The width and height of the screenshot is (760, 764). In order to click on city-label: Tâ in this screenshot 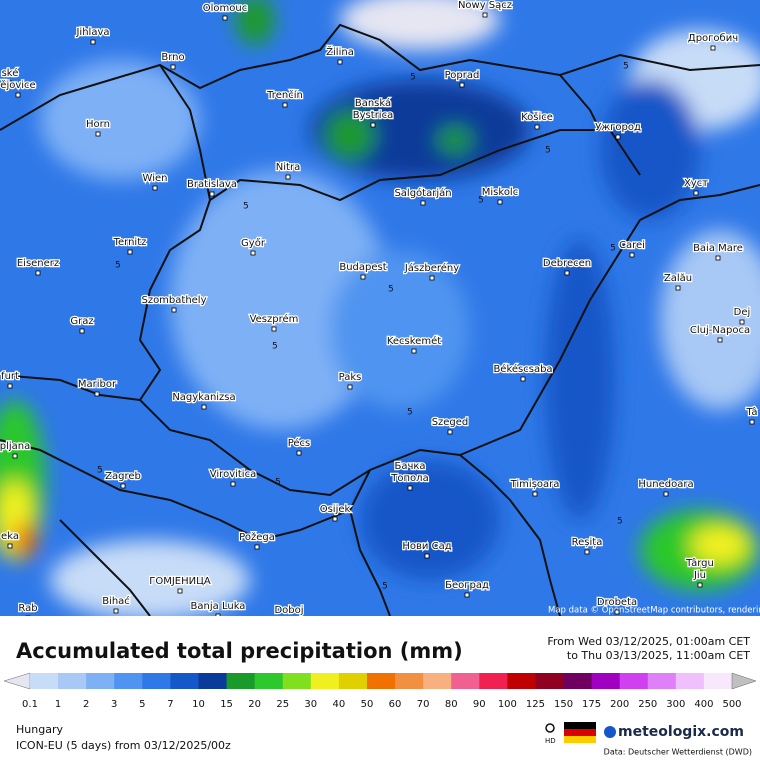, I will do `click(751, 412)`.